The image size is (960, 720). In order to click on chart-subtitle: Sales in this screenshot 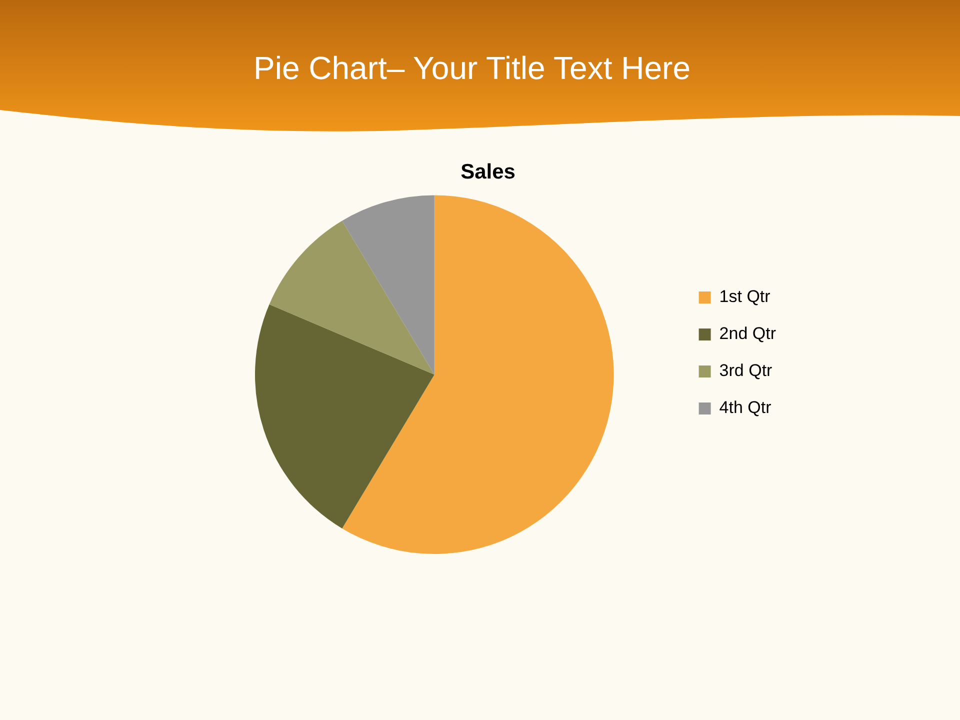, I will do `click(488, 172)`.